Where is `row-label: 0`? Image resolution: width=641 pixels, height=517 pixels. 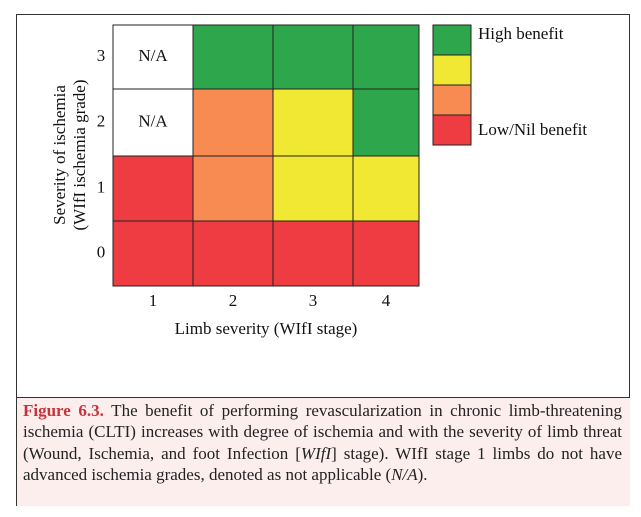
row-label: 0 is located at coordinates (101, 251).